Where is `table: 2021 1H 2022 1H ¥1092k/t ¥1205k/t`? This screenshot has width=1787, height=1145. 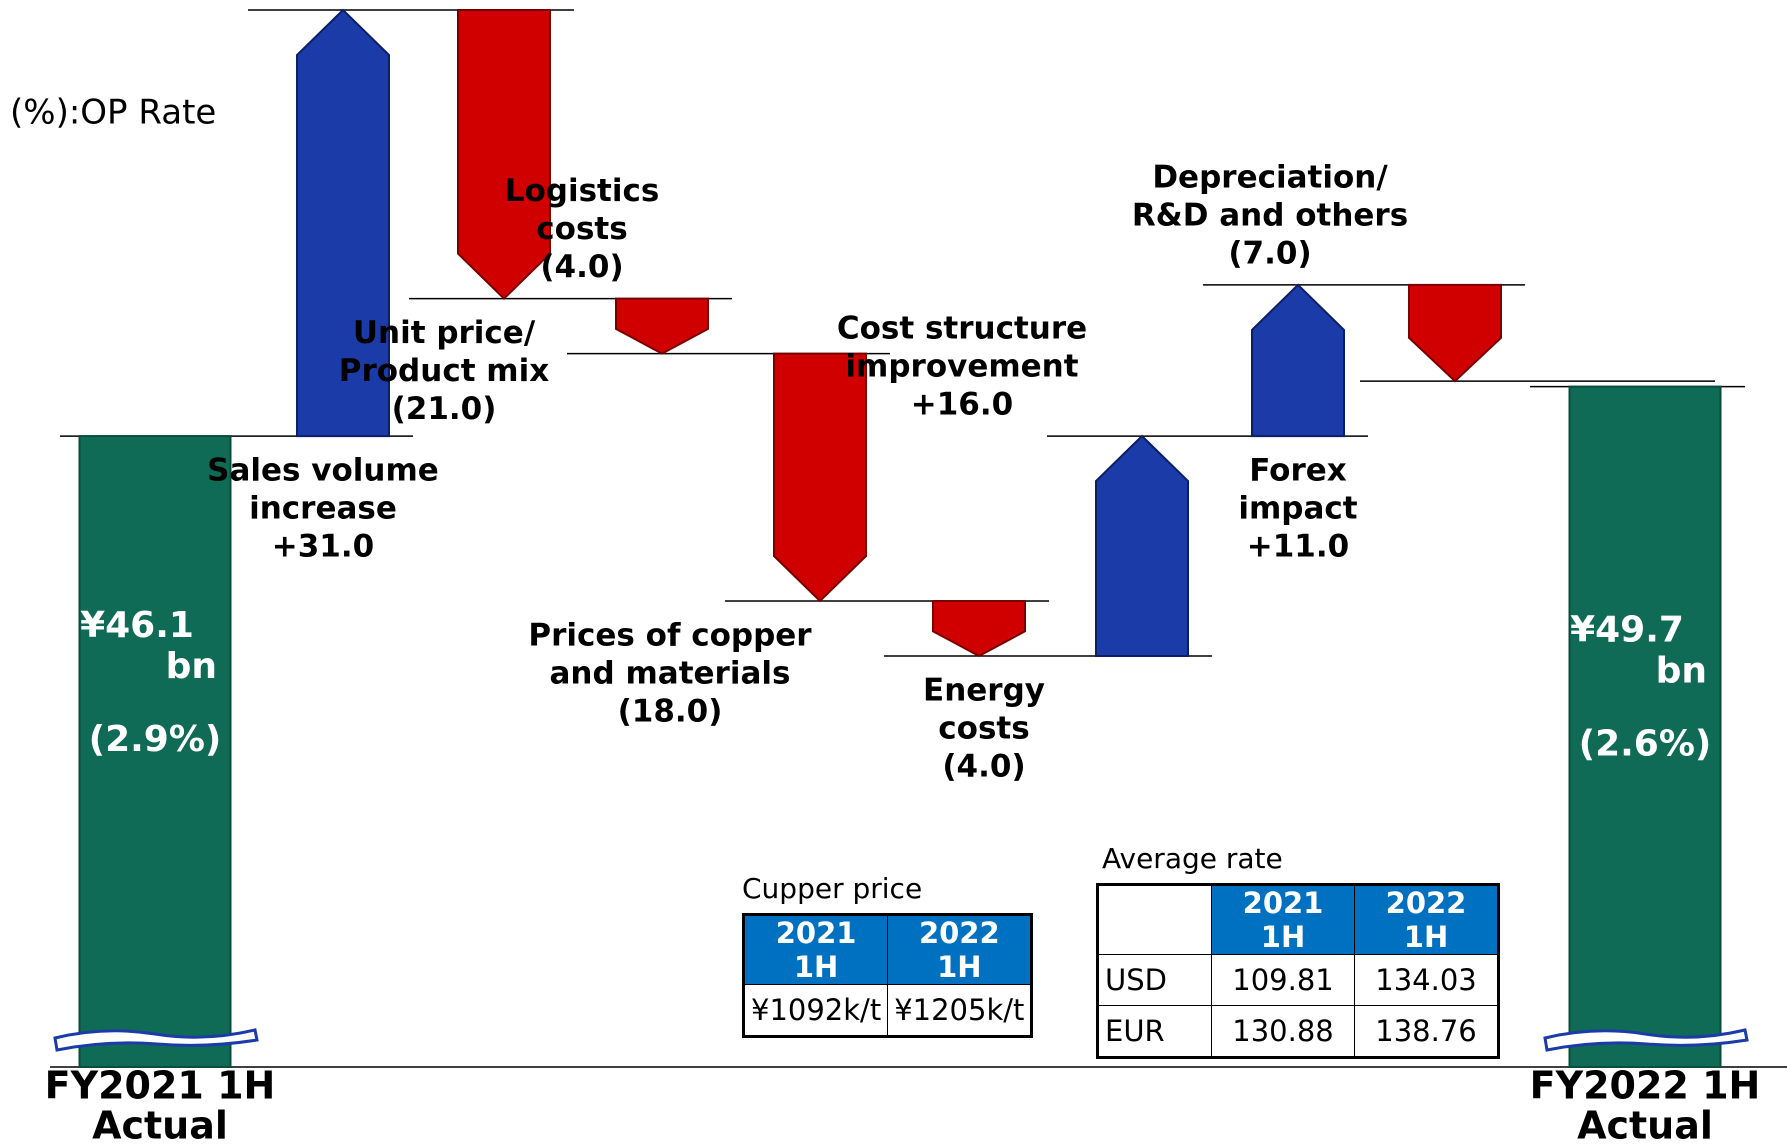 table: 2021 1H 2022 1H ¥1092k/t ¥1205k/t is located at coordinates (888, 975).